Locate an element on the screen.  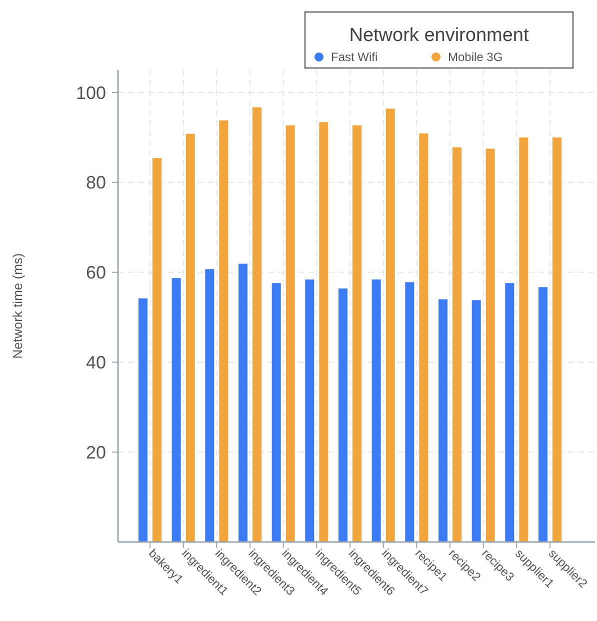
legend-label: Mobile 3G is located at coordinates (475, 57).